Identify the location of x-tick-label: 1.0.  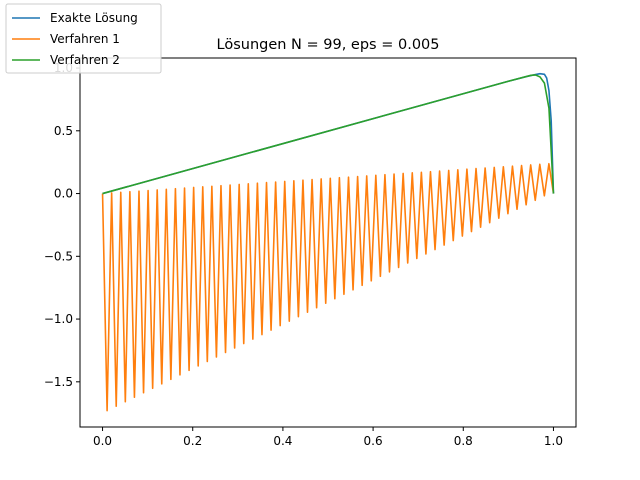
(553, 441).